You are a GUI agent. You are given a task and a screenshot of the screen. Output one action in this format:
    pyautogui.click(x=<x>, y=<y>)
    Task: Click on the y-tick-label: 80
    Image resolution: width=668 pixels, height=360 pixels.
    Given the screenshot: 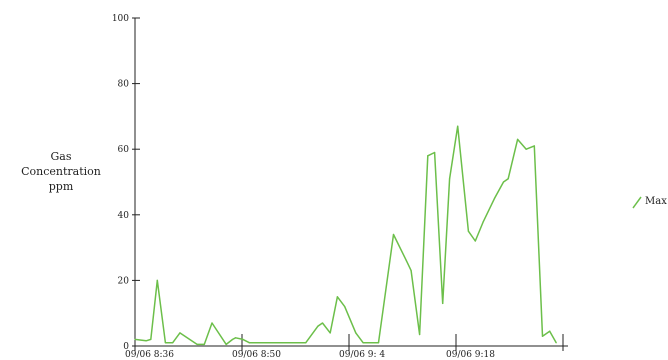 What is the action you would take?
    pyautogui.click(x=124, y=85)
    